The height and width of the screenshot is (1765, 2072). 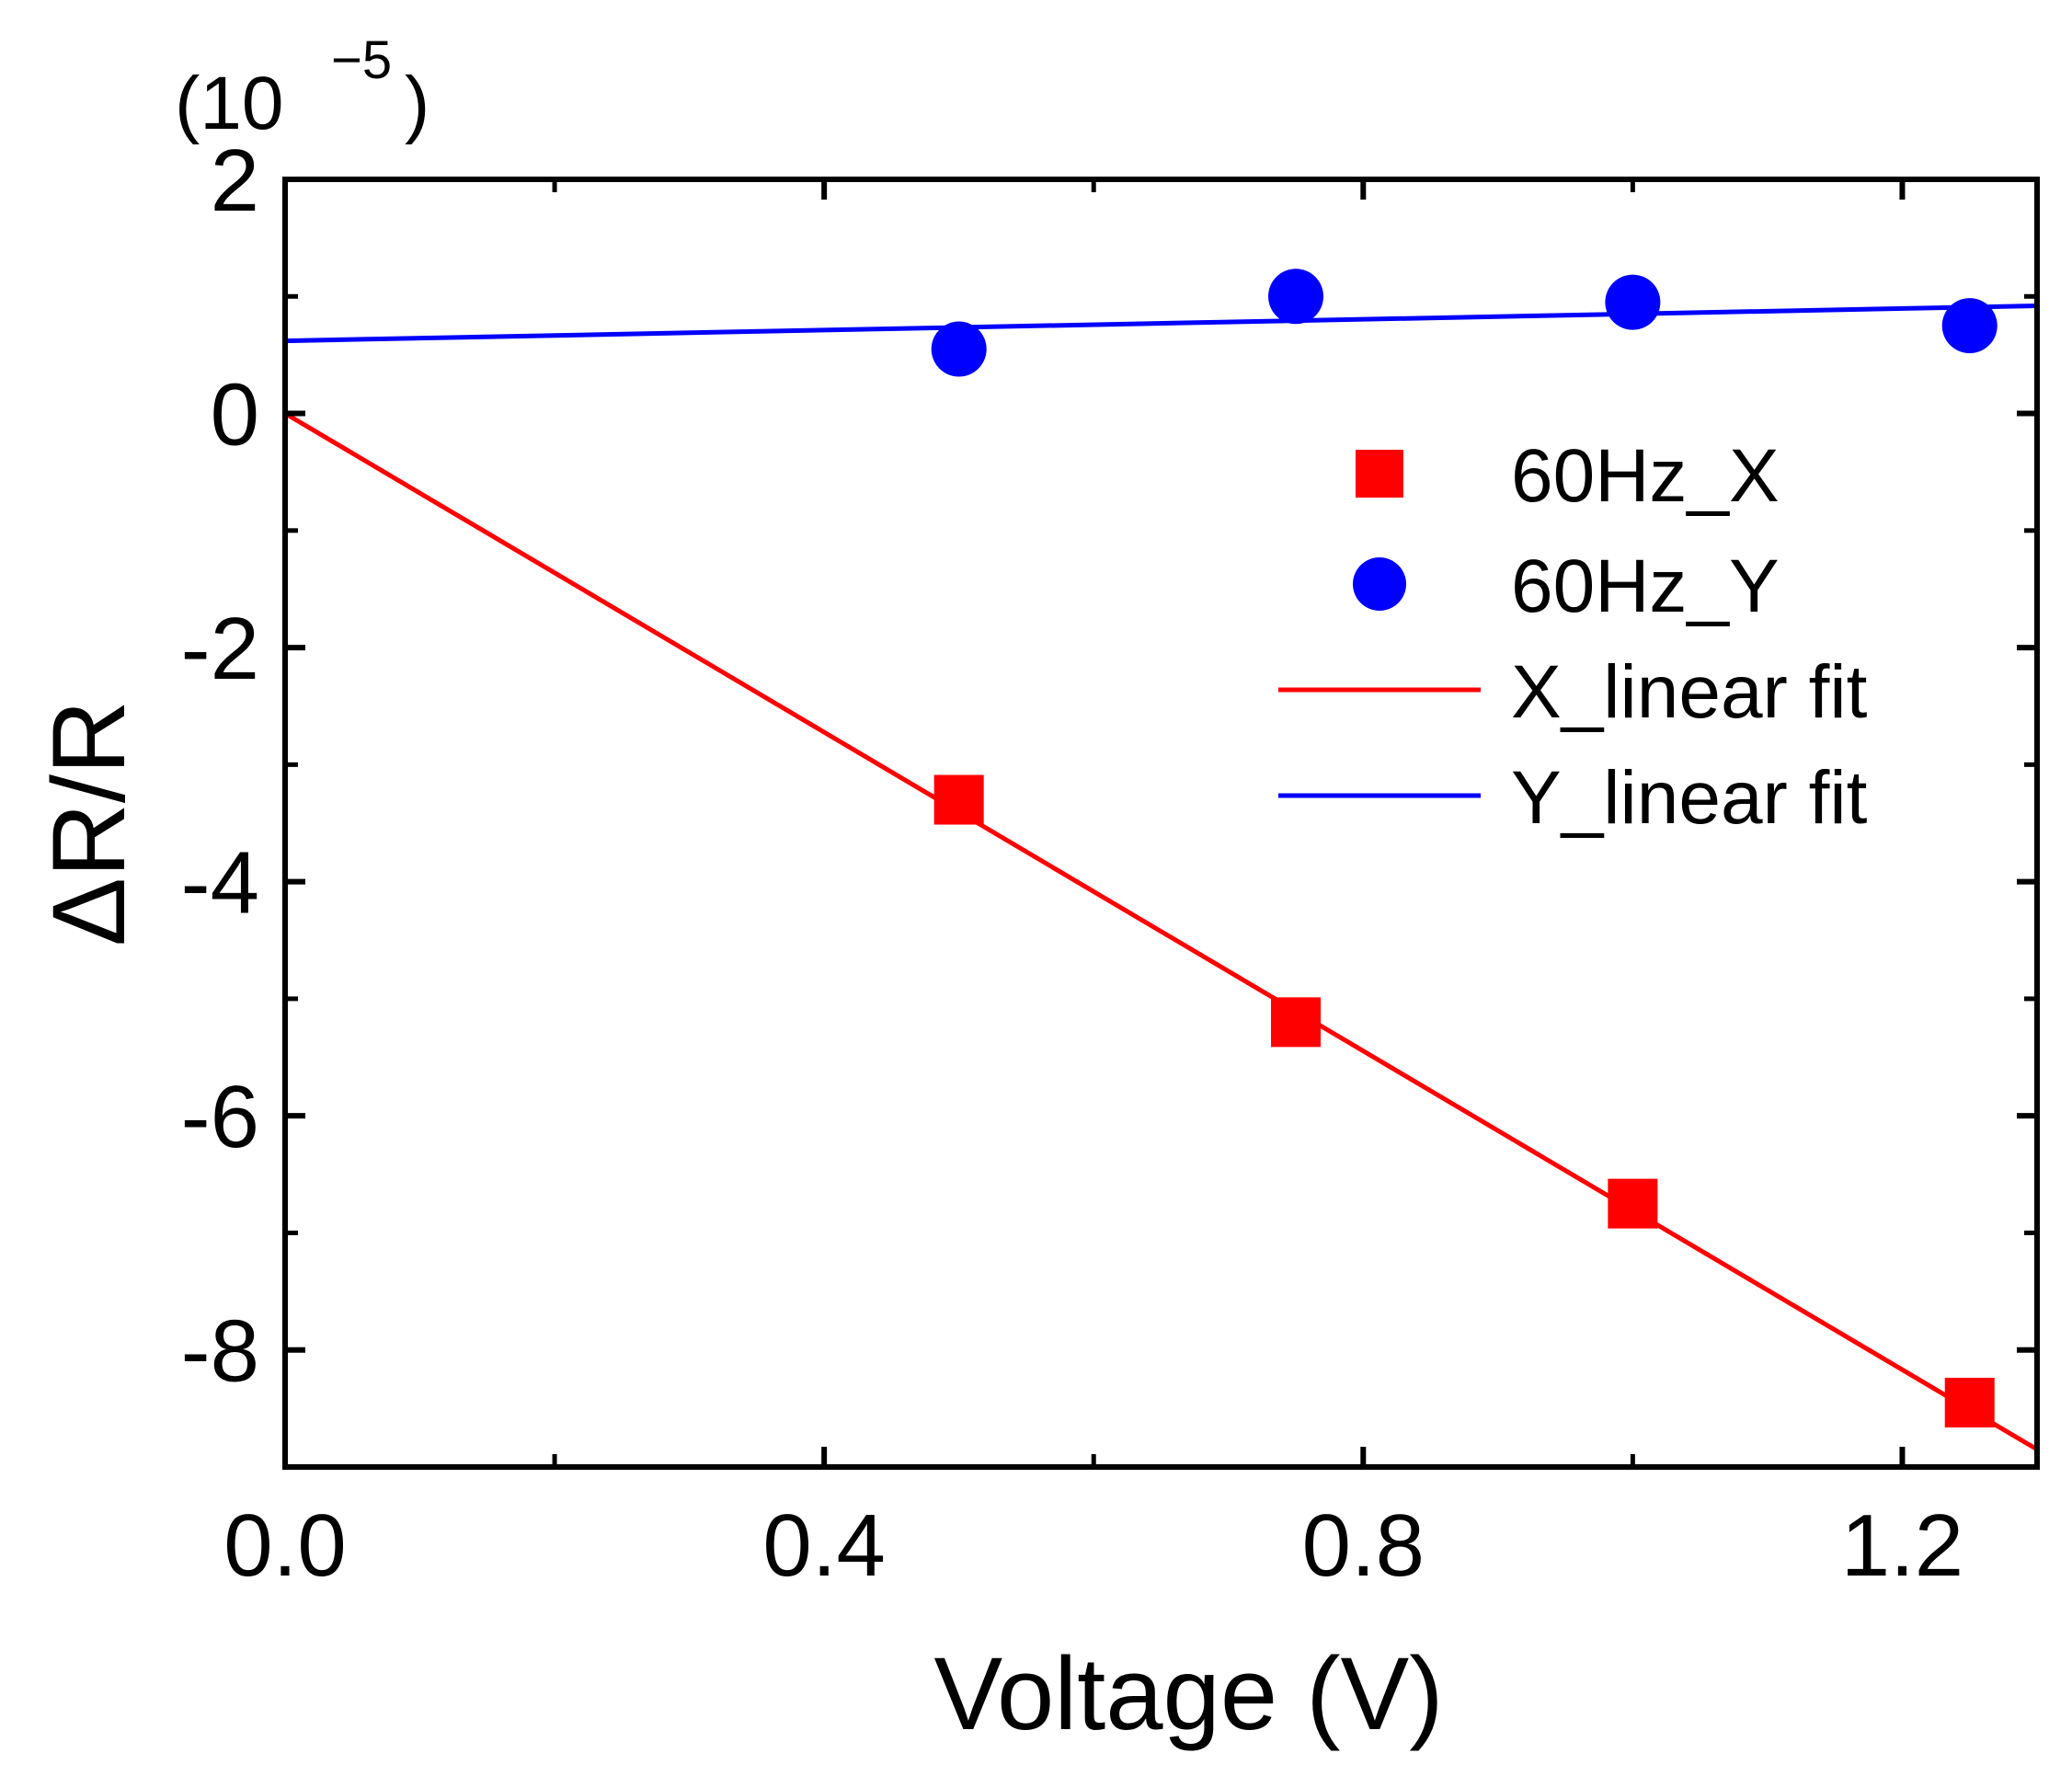 I want to click on y-tick-label: -6, so click(x=220, y=1117).